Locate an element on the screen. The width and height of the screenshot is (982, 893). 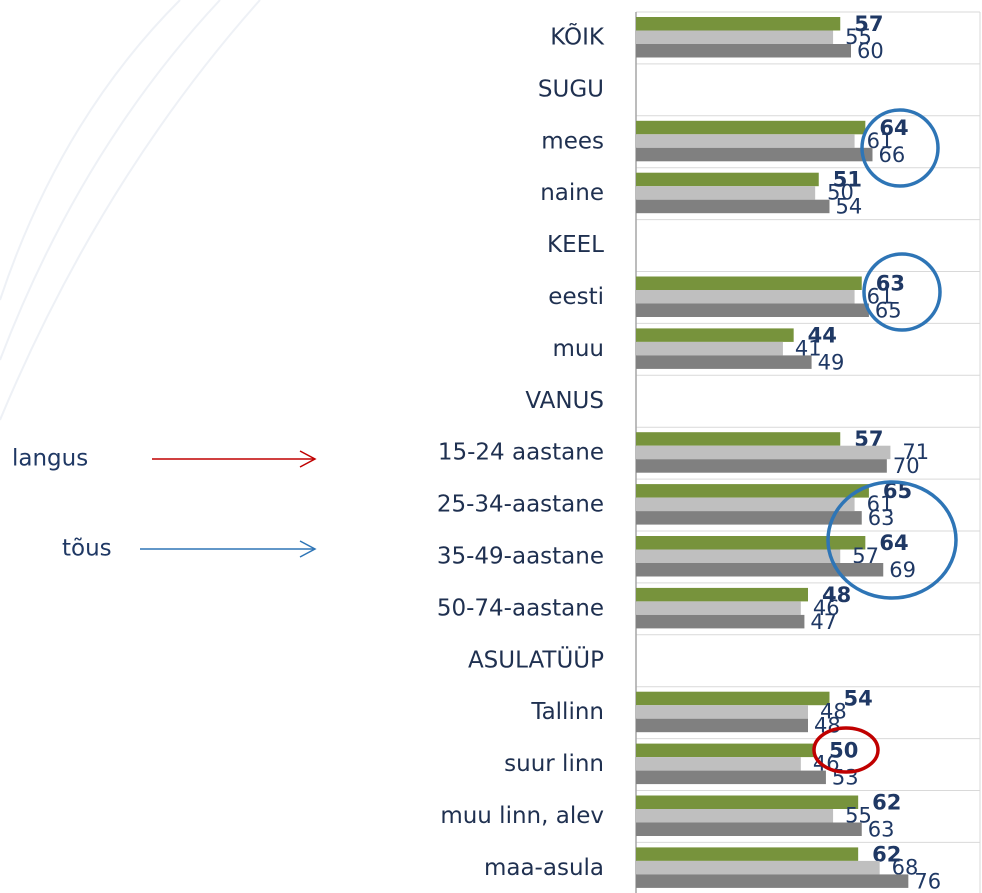
annotation: langus is located at coordinates (50, 459).